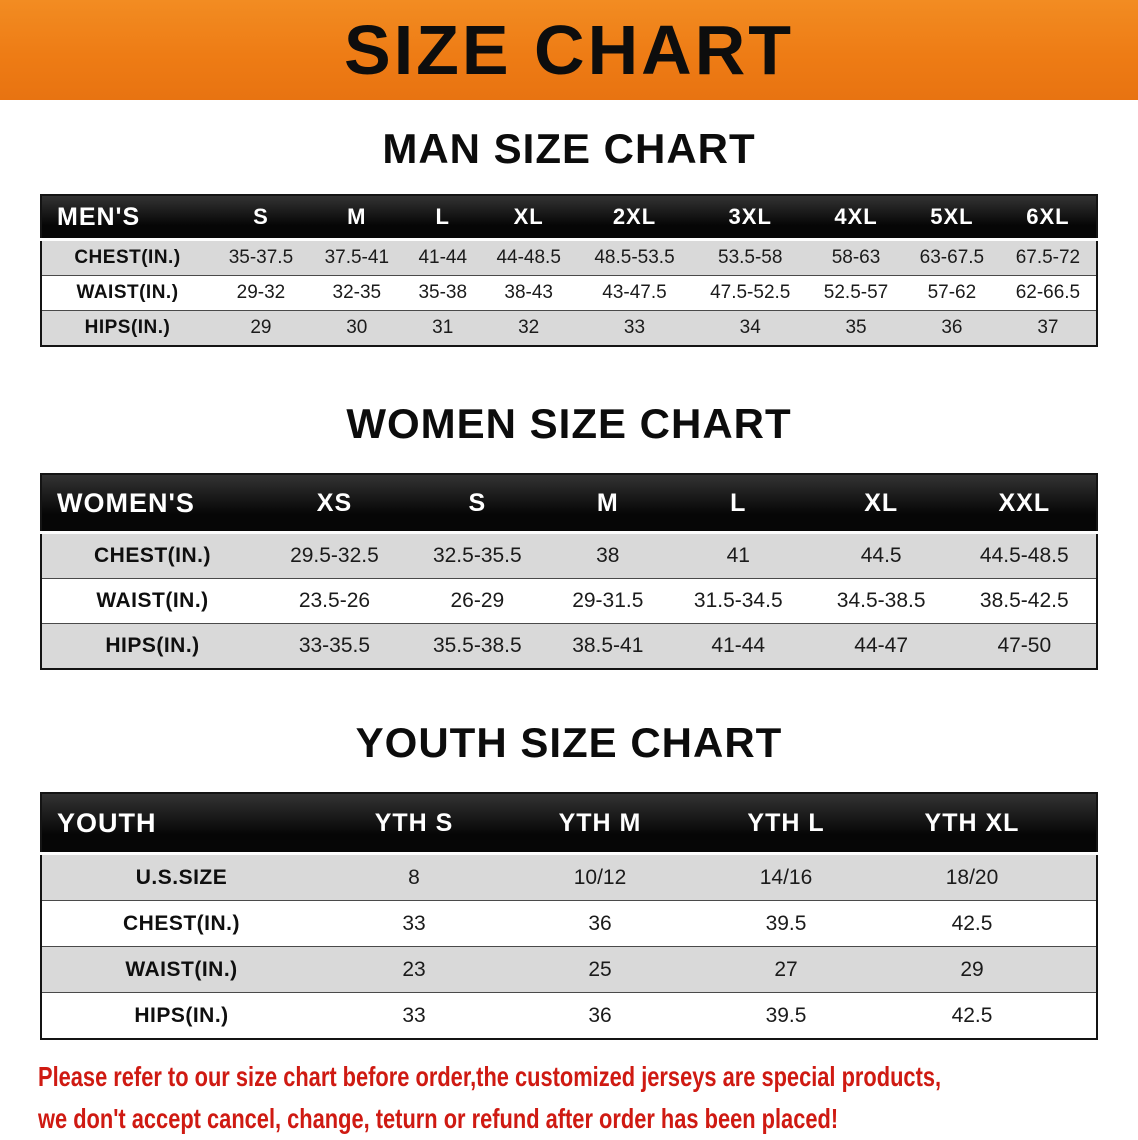  What do you see at coordinates (261, 257) in the screenshot?
I see `size-cell: 35-37.5` at bounding box center [261, 257].